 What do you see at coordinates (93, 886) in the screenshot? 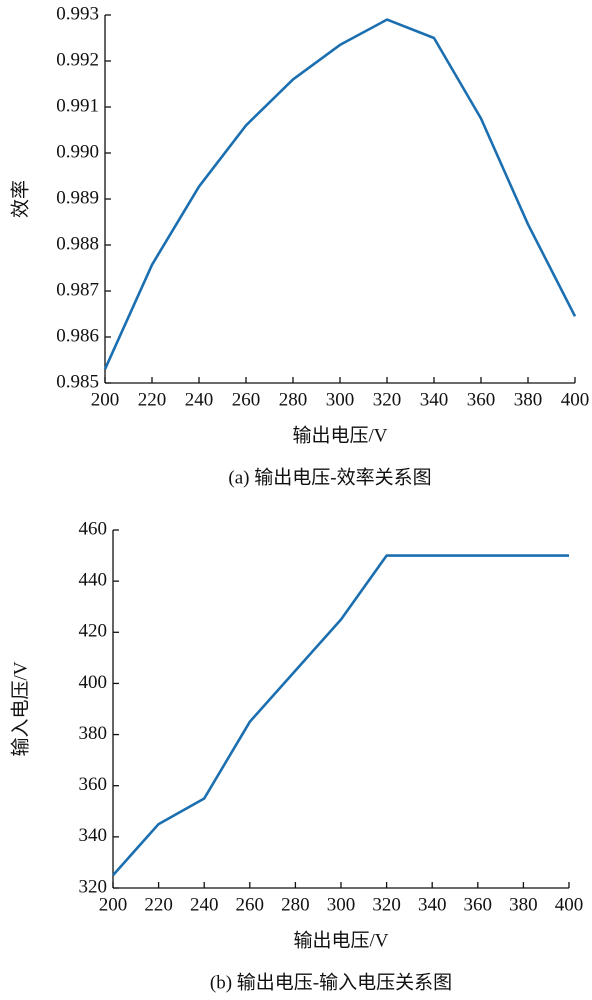
I see `y-tick-label: 320` at bounding box center [93, 886].